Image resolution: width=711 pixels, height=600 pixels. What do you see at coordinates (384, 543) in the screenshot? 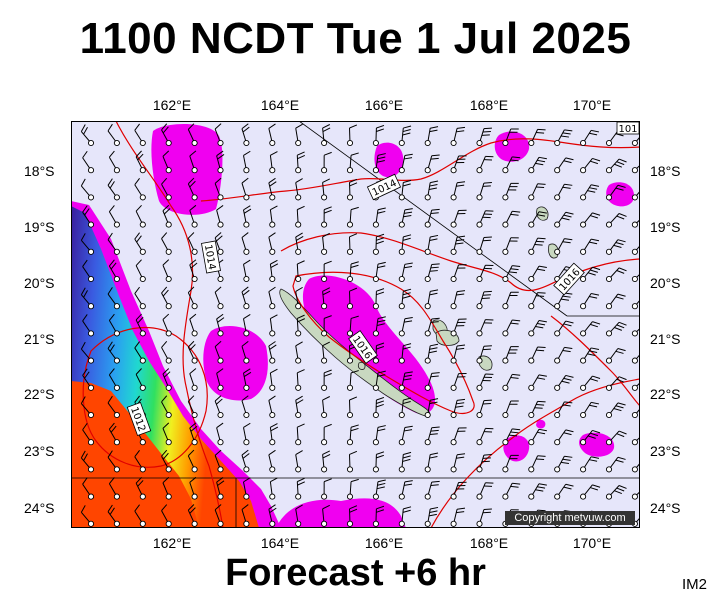
I see `lon-label-166-bottom: 166°E` at bounding box center [384, 543].